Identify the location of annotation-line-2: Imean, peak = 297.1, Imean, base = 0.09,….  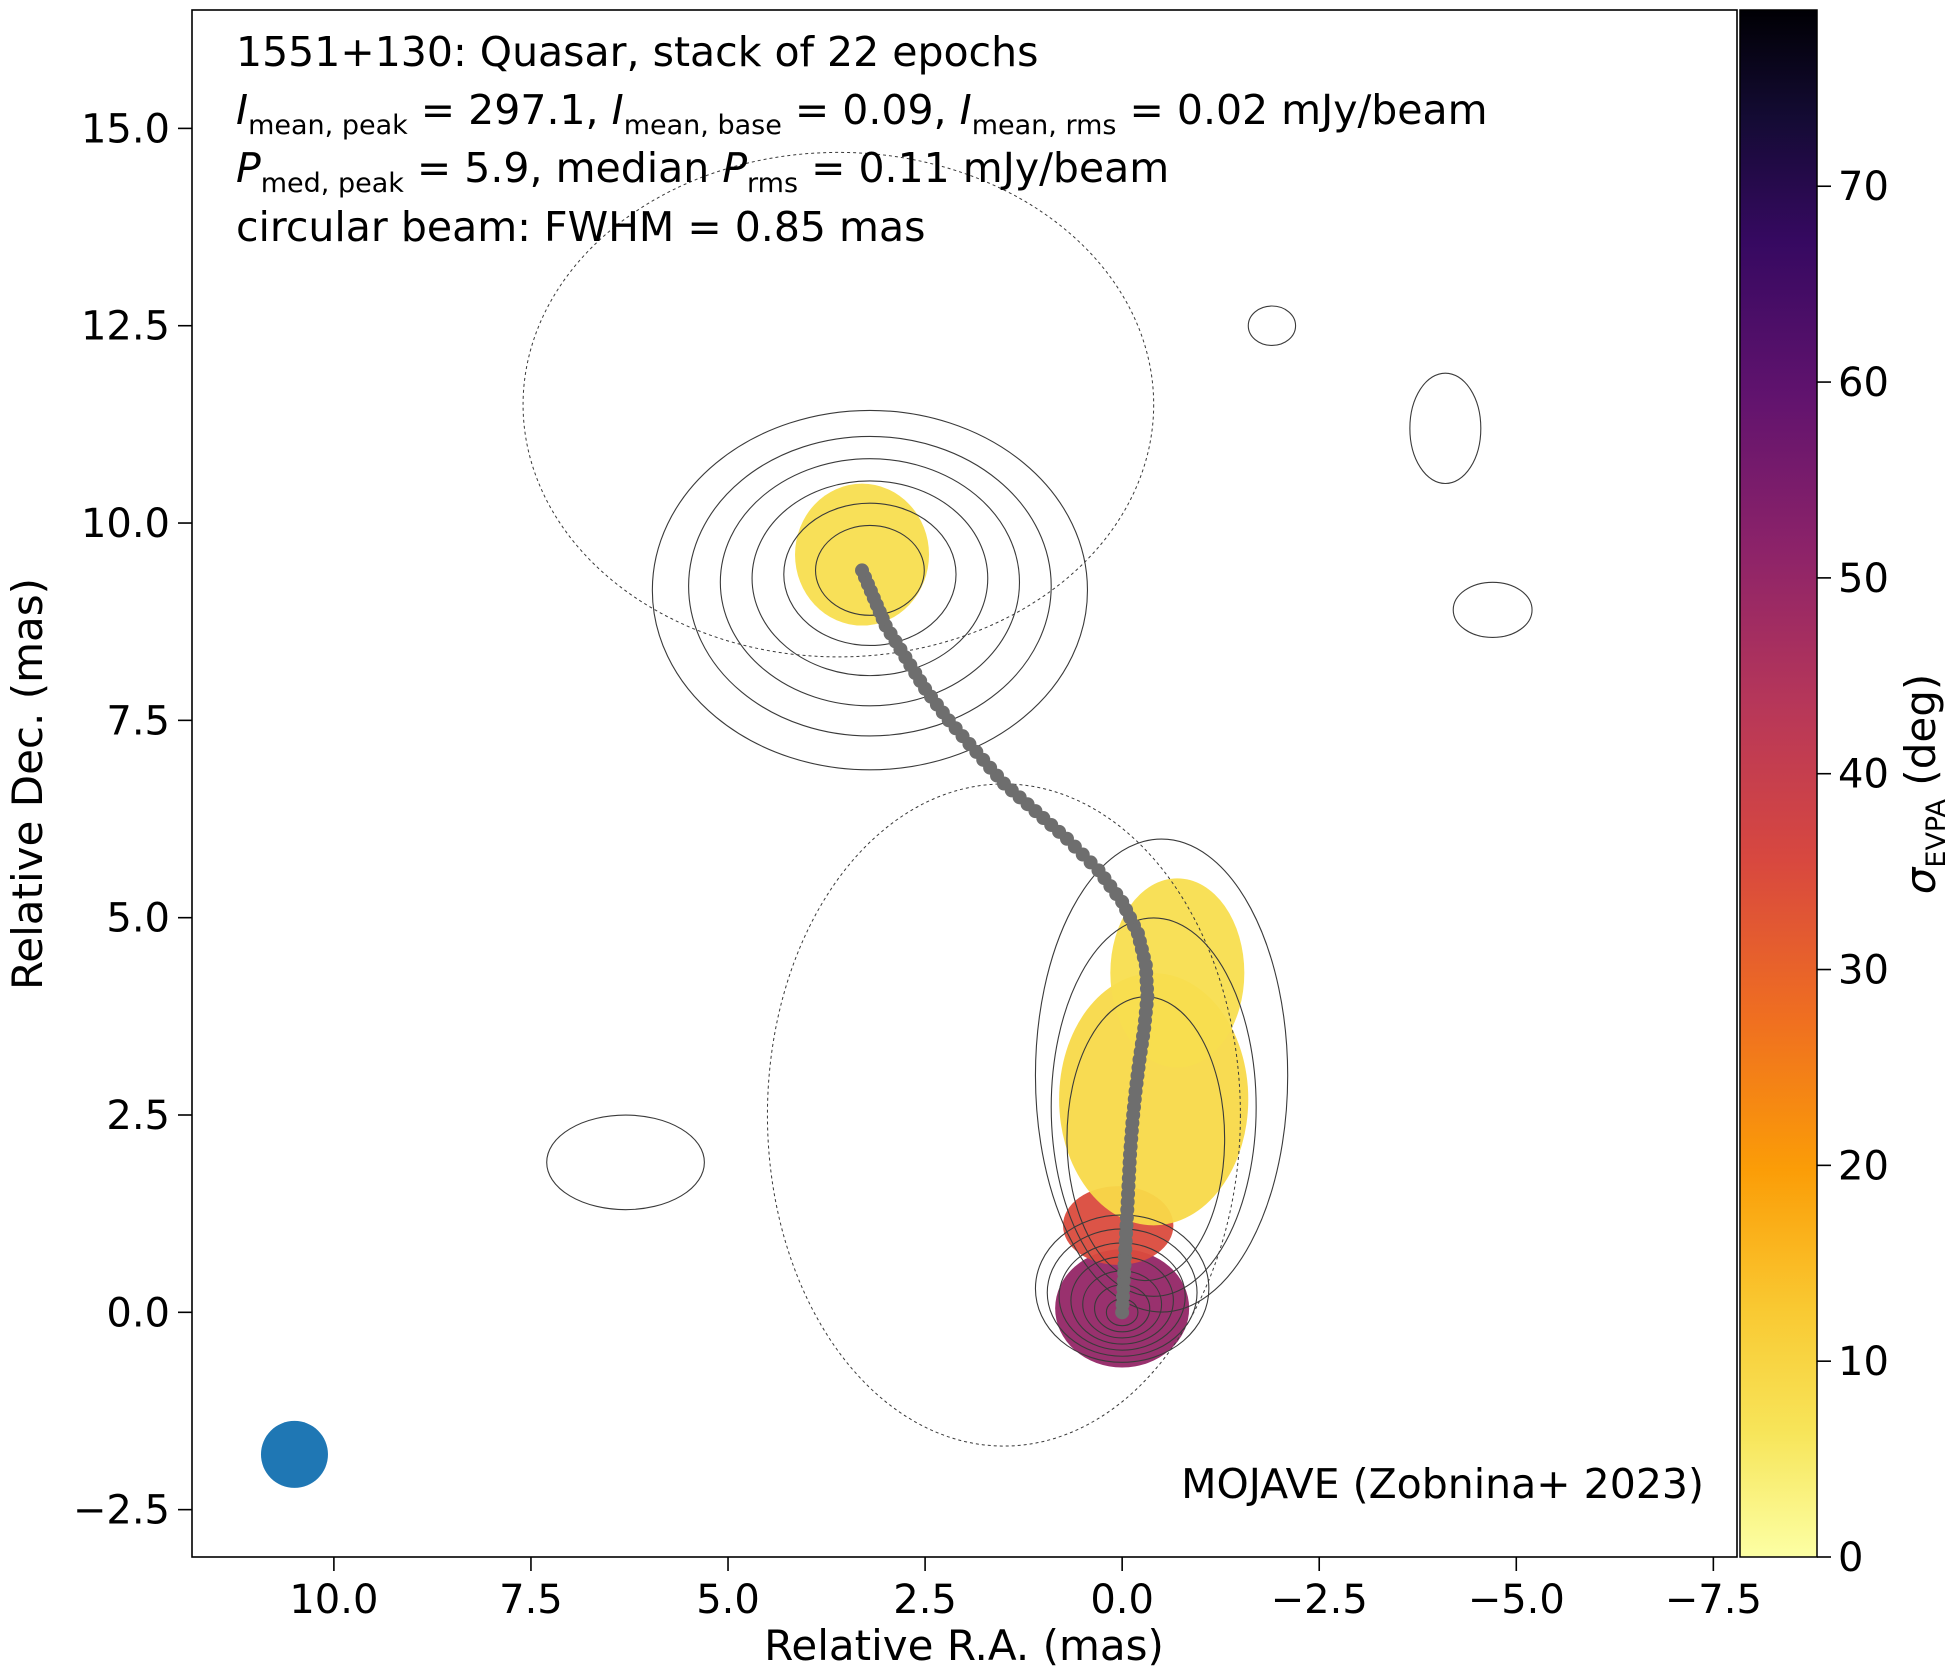
(862, 113).